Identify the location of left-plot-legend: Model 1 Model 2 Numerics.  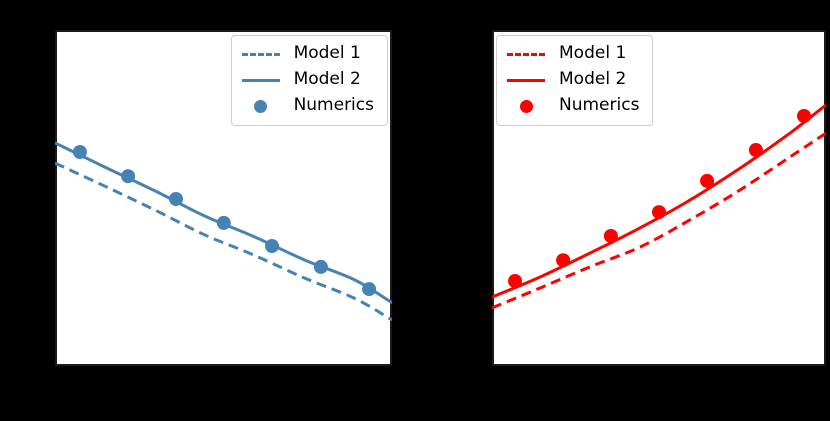
(309, 80).